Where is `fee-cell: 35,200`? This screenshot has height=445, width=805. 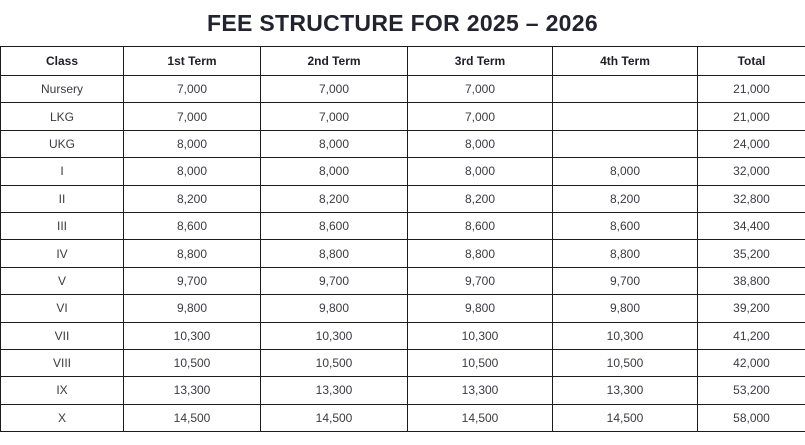 fee-cell: 35,200 is located at coordinates (751, 253).